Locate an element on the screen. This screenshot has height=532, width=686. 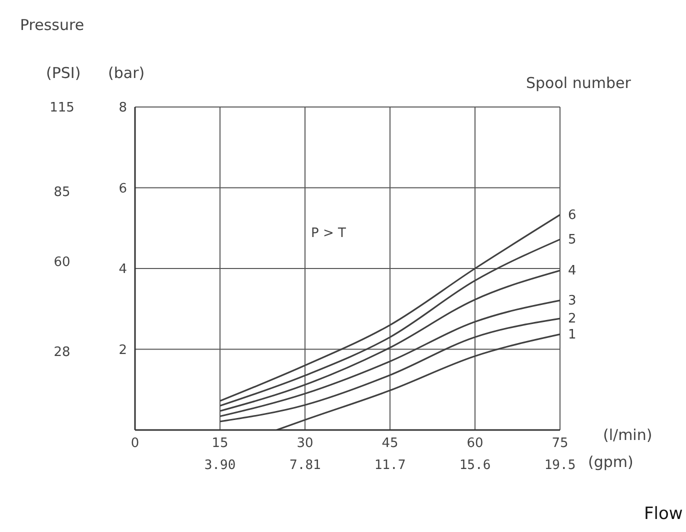
series-label: 1 is located at coordinates (572, 334).